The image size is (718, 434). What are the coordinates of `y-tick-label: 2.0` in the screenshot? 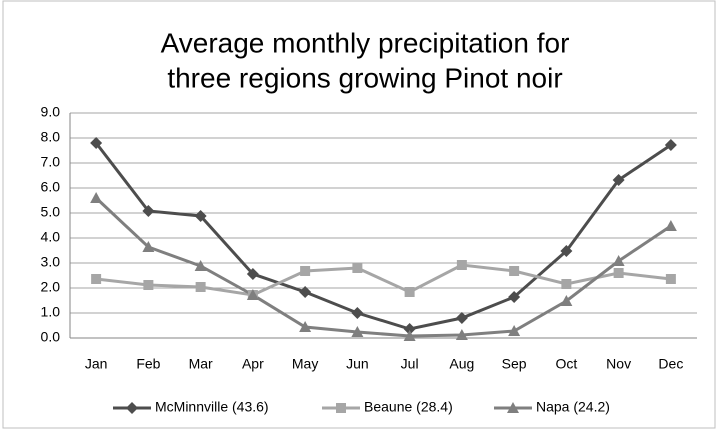 It's located at (51, 287).